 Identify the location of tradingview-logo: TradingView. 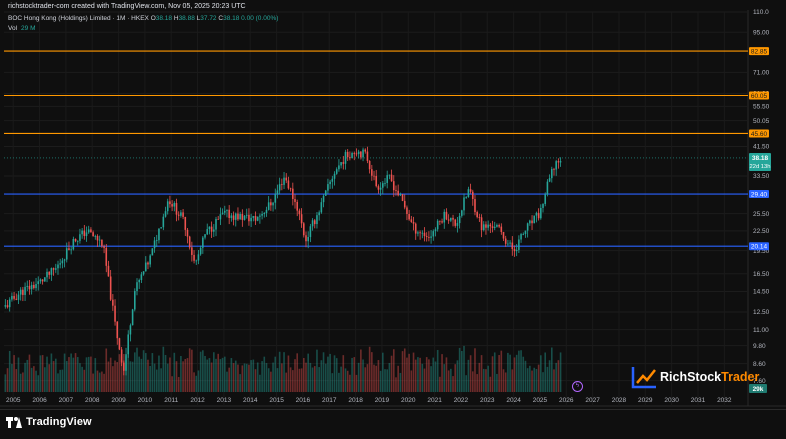
(49, 422).